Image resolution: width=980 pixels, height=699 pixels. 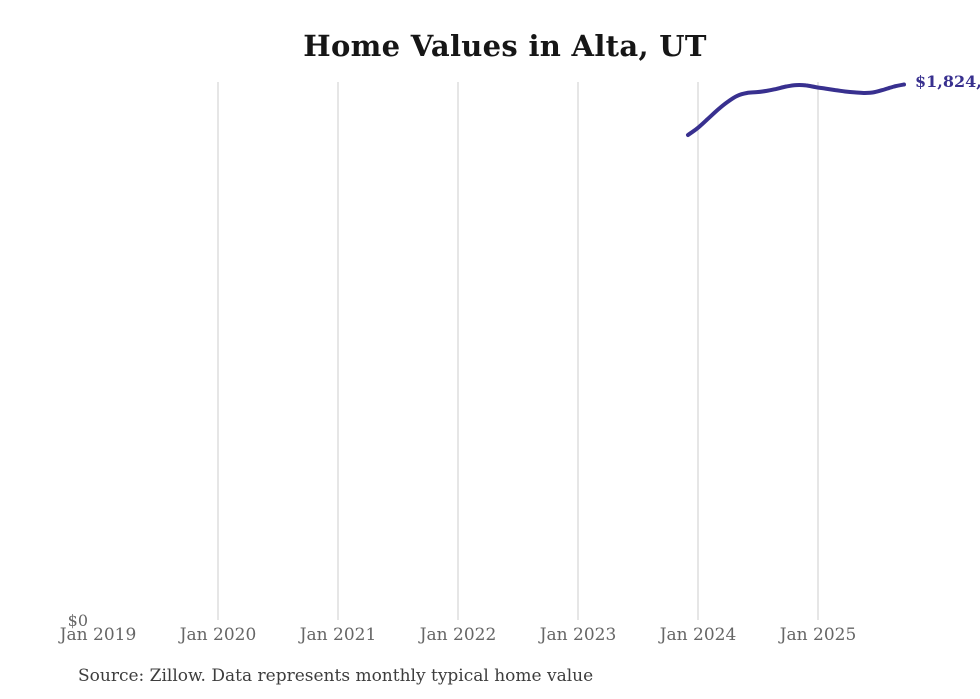 I want to click on x-axis-label: Jan 2019, so click(x=98, y=635).